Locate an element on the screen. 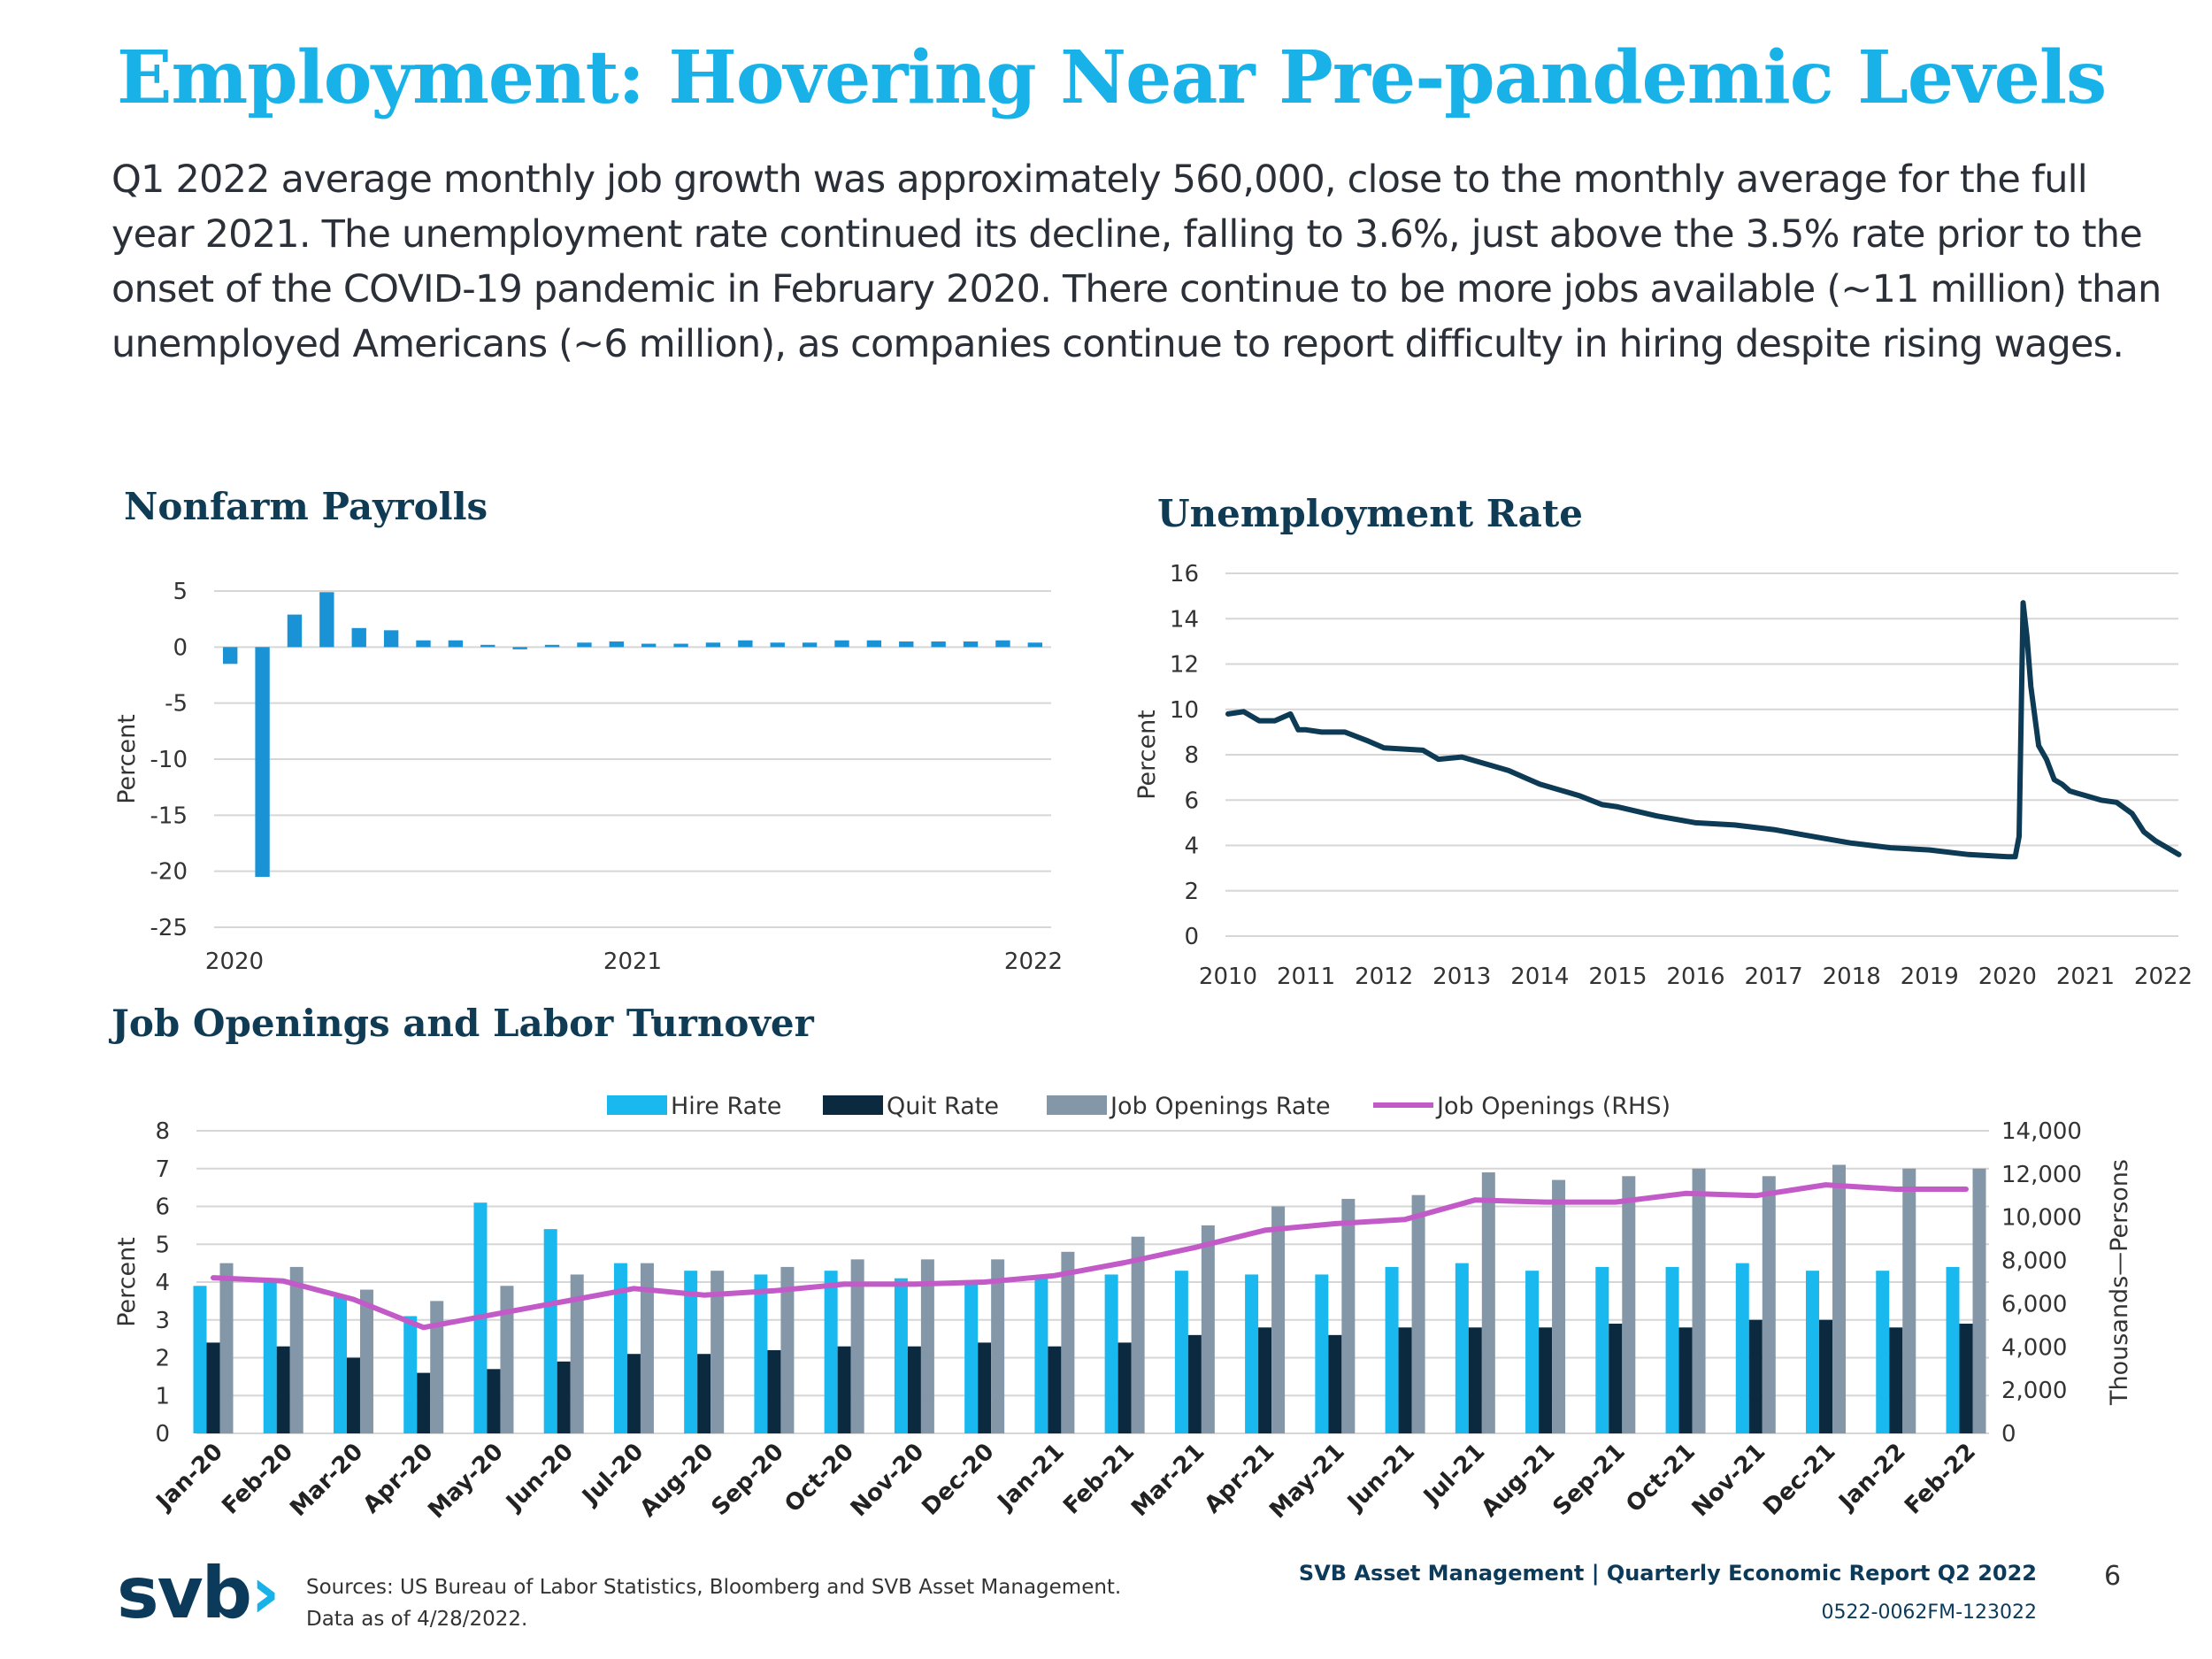 Image resolution: width=2212 pixels, height=1659 pixels. x-tick-label: 2011 is located at coordinates (1306, 977).